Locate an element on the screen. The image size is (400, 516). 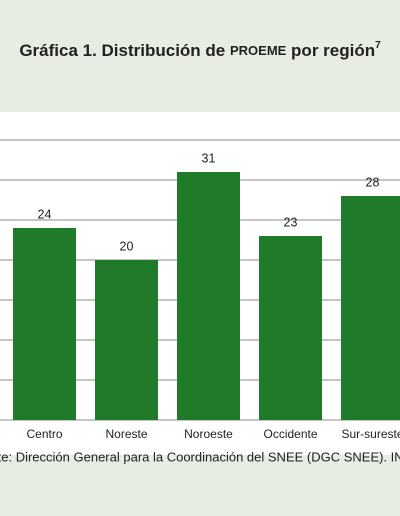
x-tick-label: Centro is located at coordinates (44, 434).